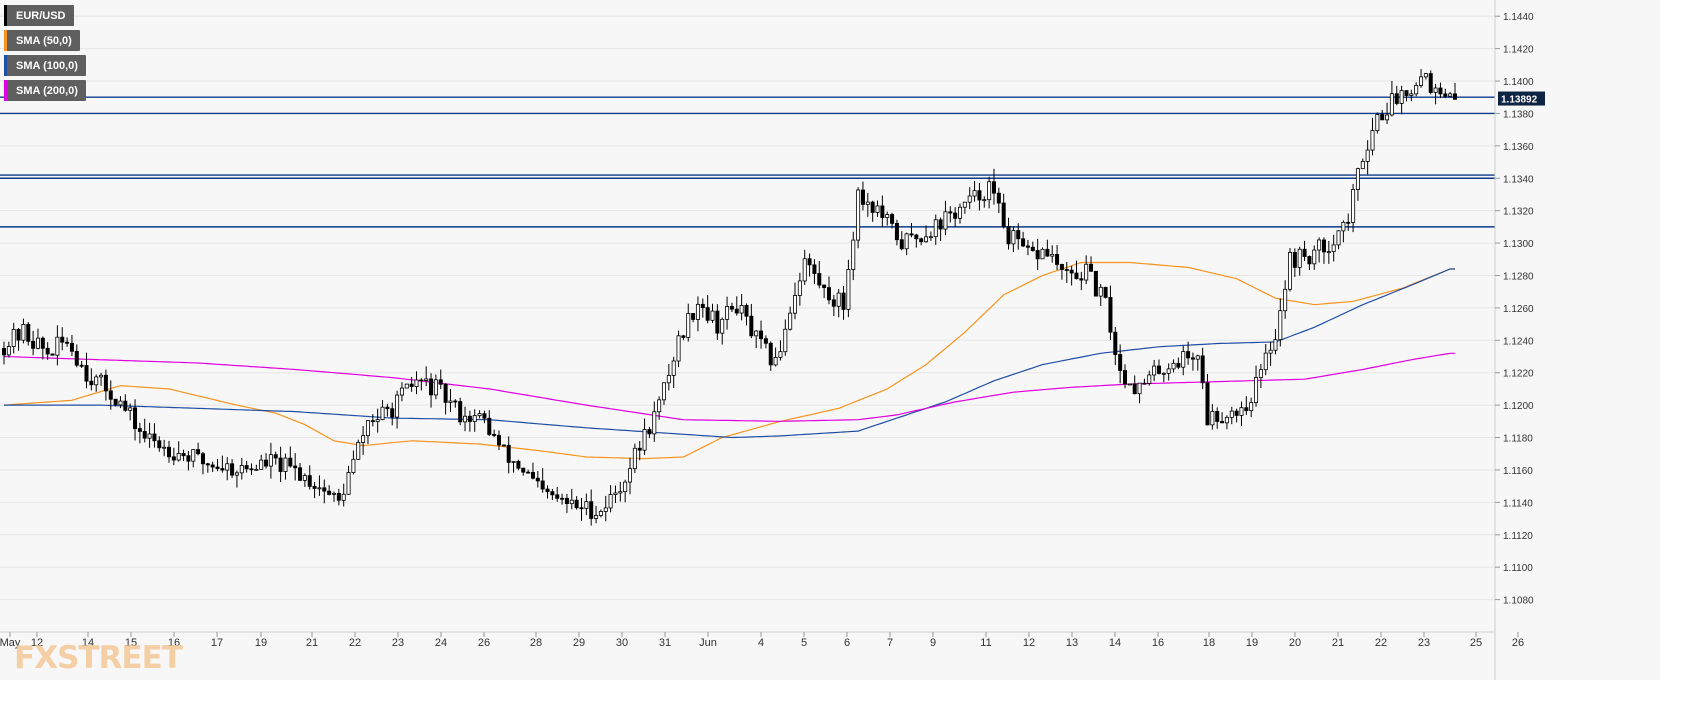 This screenshot has height=712, width=1707. I want to click on legend-item-sma50: SMA (50,0), so click(42, 40).